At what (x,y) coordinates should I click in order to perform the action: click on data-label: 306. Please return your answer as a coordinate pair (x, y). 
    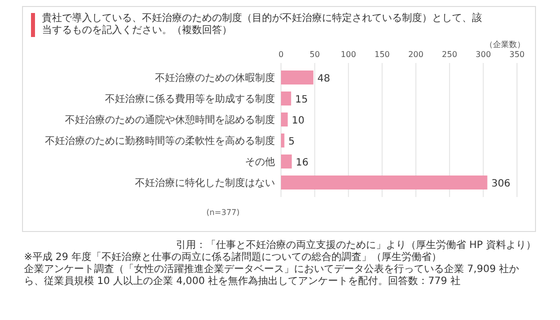
    Looking at the image, I should click on (500, 184).